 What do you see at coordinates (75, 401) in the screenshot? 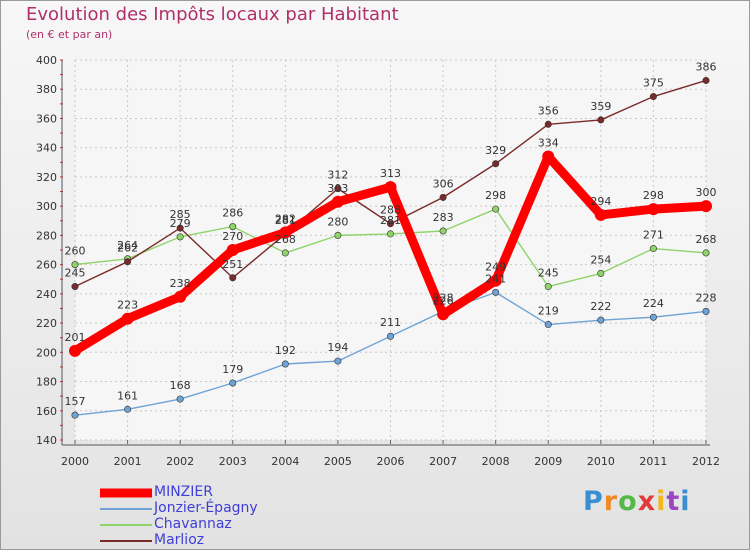
I see `data-label-jonzier-pagny: 157` at bounding box center [75, 401].